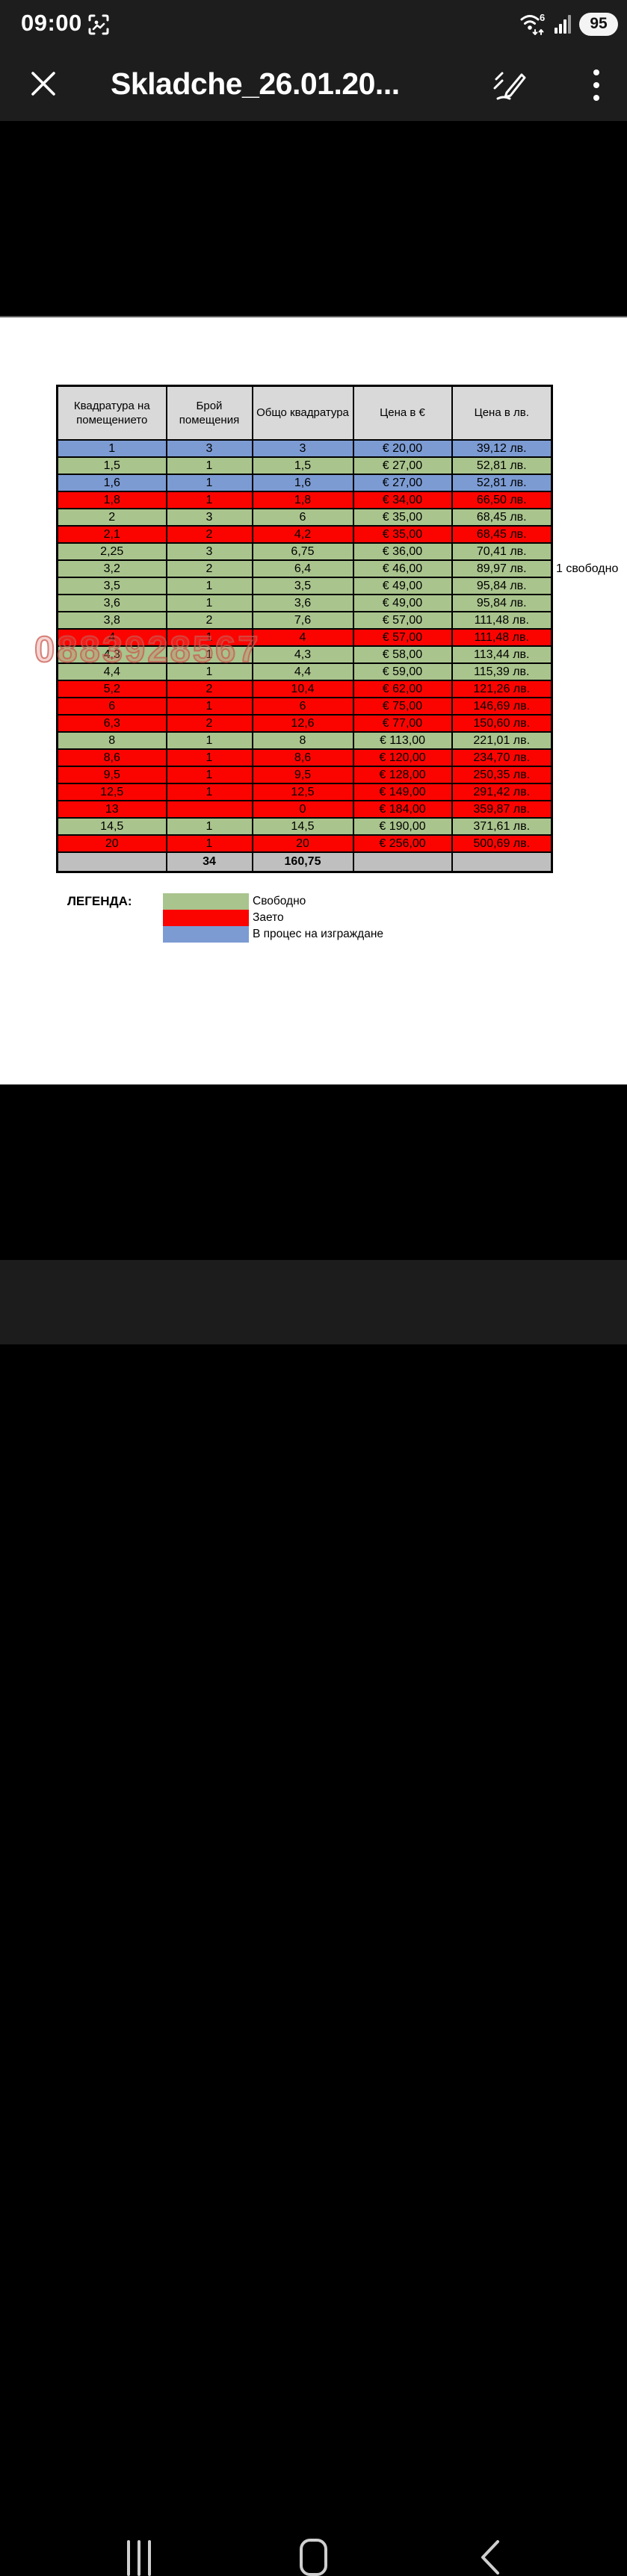  I want to click on table-cell: 1,8, so click(112, 500).